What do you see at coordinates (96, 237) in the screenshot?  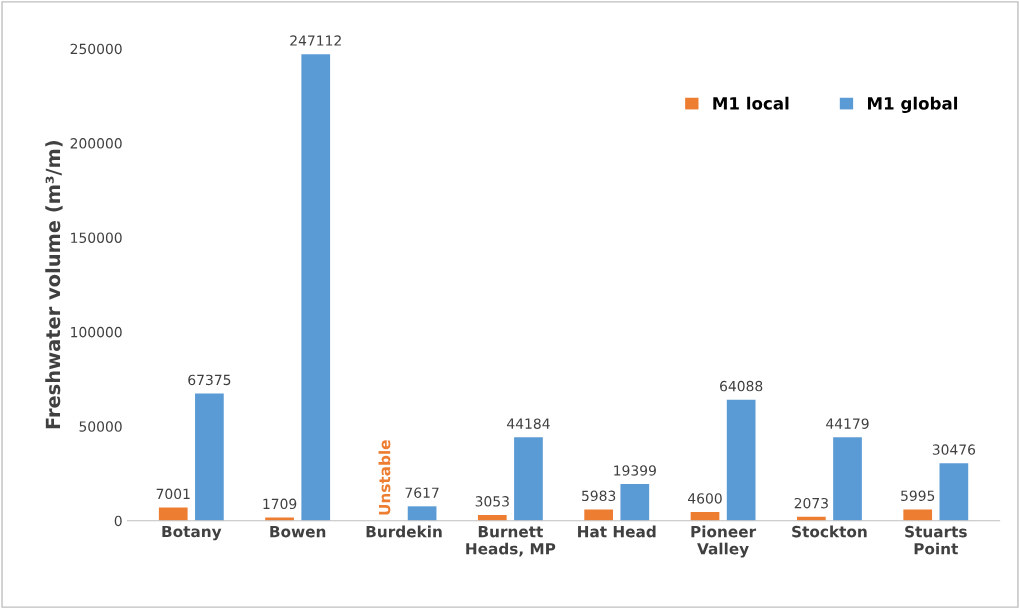 I see `y-tick-label: 150000` at bounding box center [96, 237].